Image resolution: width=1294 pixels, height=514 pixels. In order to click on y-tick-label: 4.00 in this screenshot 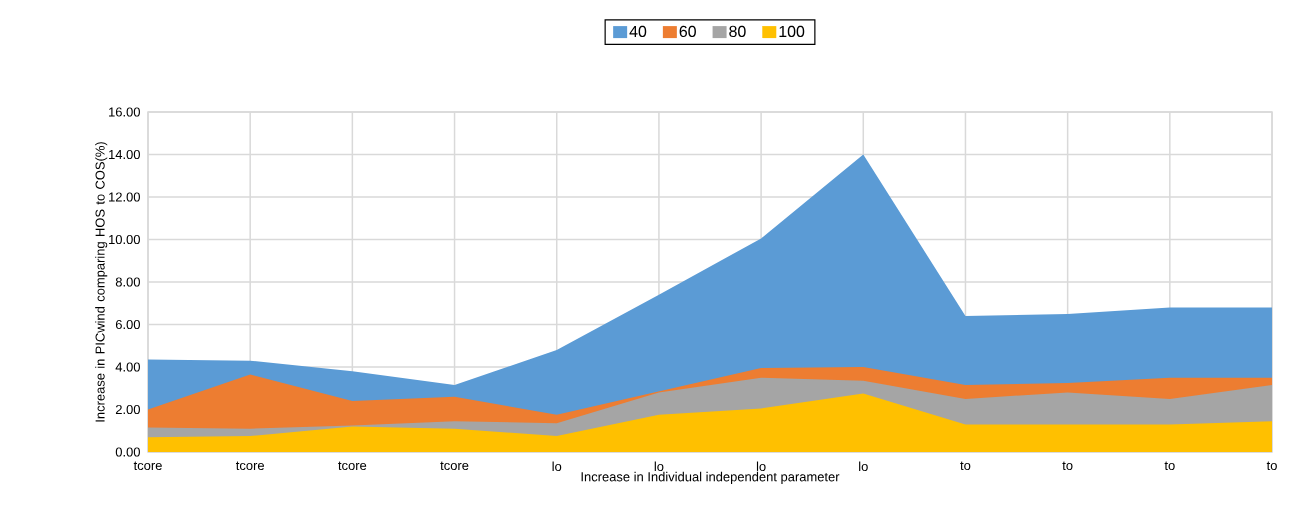, I will do `click(127, 367)`.